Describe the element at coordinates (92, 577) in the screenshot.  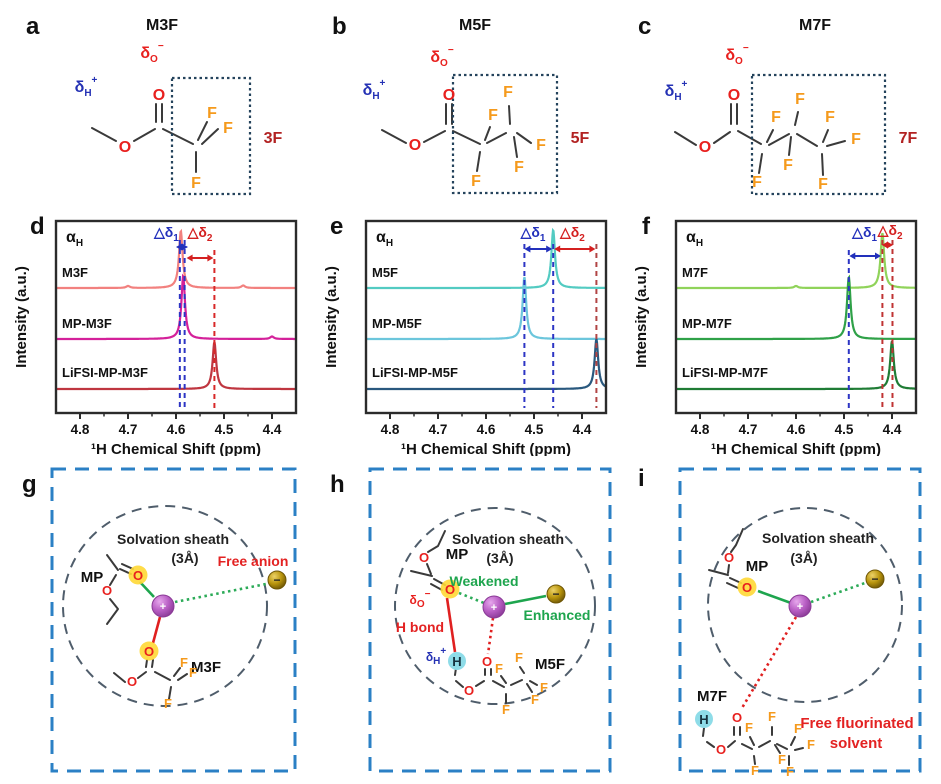
I see `mp-label: MP` at that location.